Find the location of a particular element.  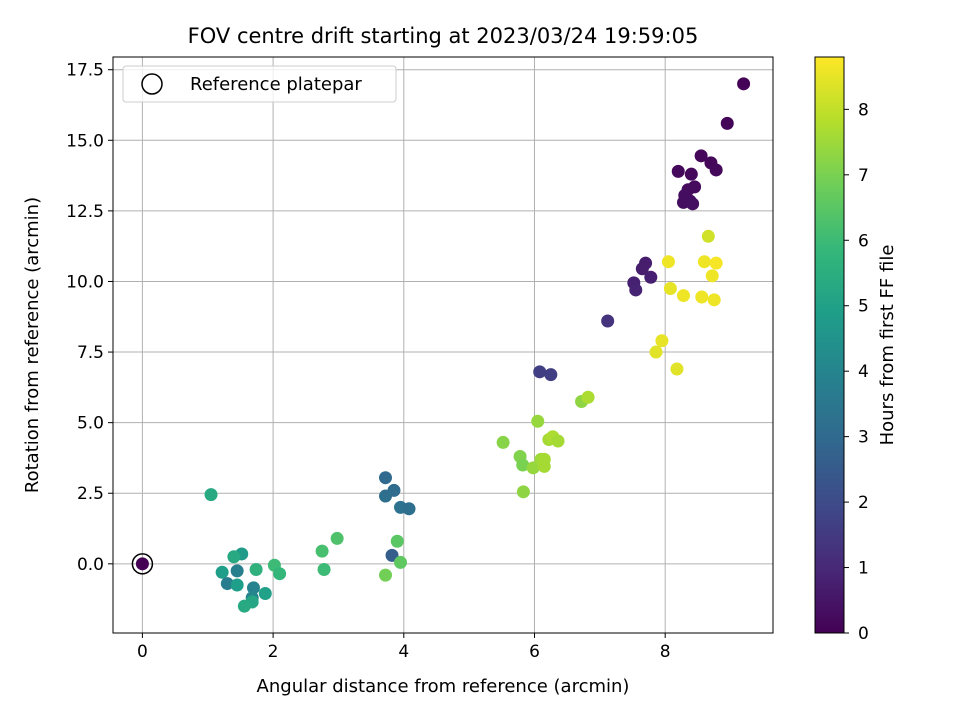

legend-marker-icon is located at coordinates (152, 84).